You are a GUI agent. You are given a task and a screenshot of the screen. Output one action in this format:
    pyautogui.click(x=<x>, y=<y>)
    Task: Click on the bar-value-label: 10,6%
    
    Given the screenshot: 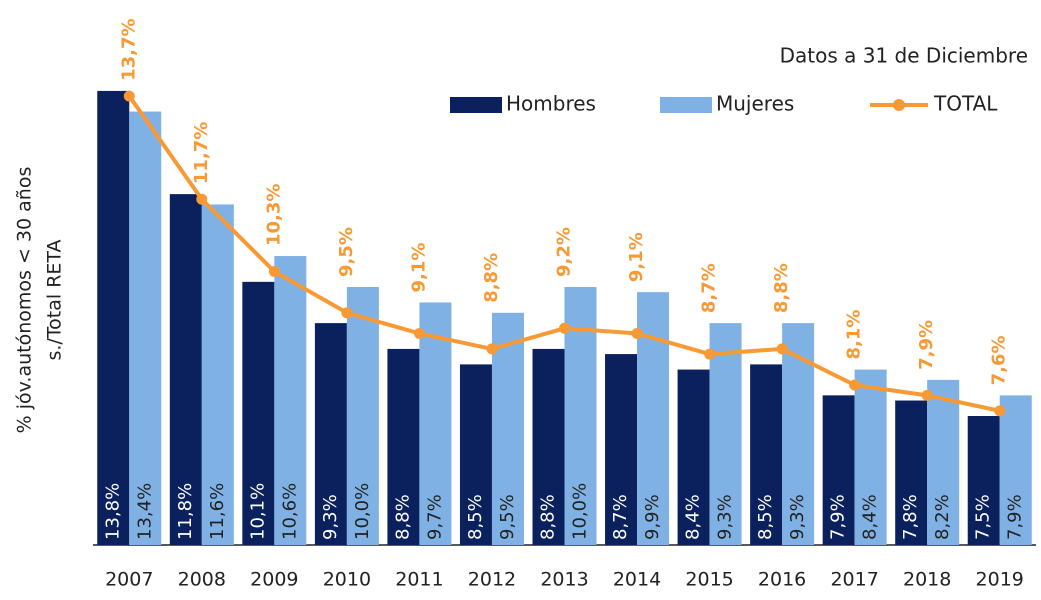 What is the action you would take?
    pyautogui.click(x=289, y=511)
    